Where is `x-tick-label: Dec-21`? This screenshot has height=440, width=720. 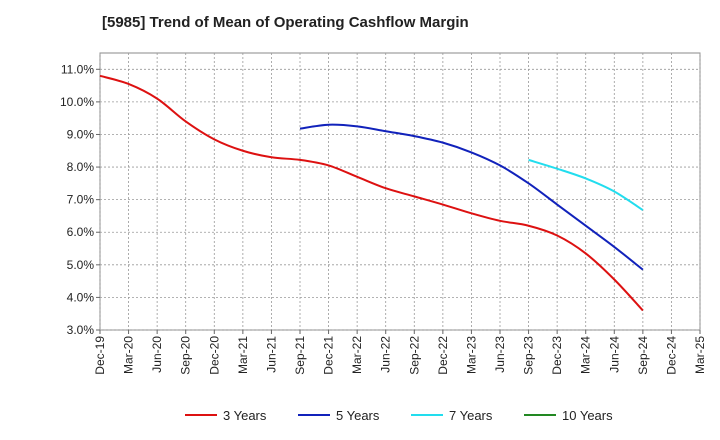
x-tick-label: Dec-21 is located at coordinates (329, 355).